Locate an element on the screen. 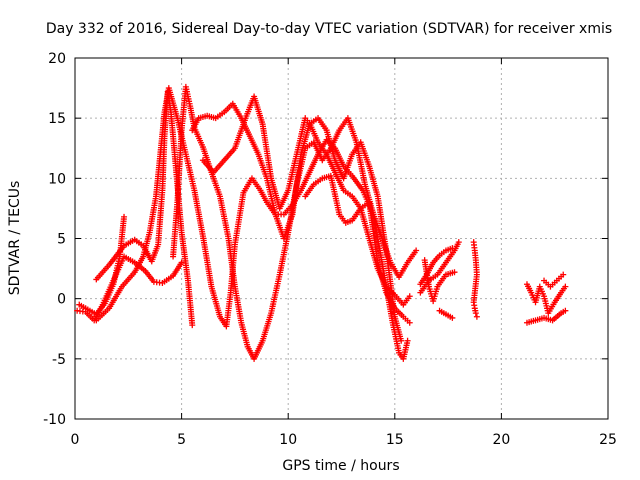  x-tick-label: 10 is located at coordinates (288, 440).